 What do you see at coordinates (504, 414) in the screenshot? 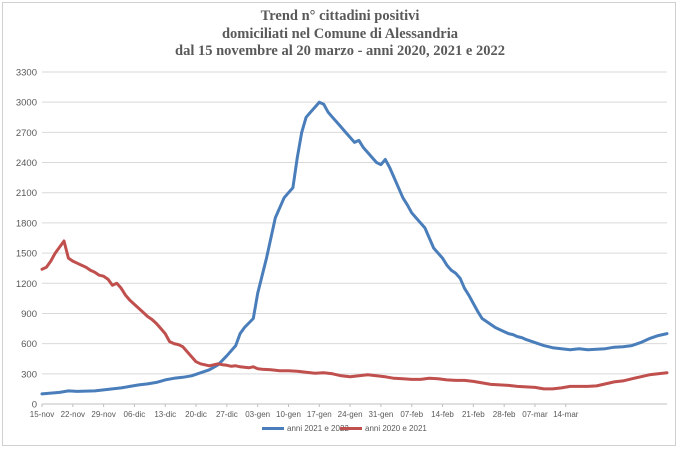
I see `x-tick-label: 28-feb` at bounding box center [504, 414].